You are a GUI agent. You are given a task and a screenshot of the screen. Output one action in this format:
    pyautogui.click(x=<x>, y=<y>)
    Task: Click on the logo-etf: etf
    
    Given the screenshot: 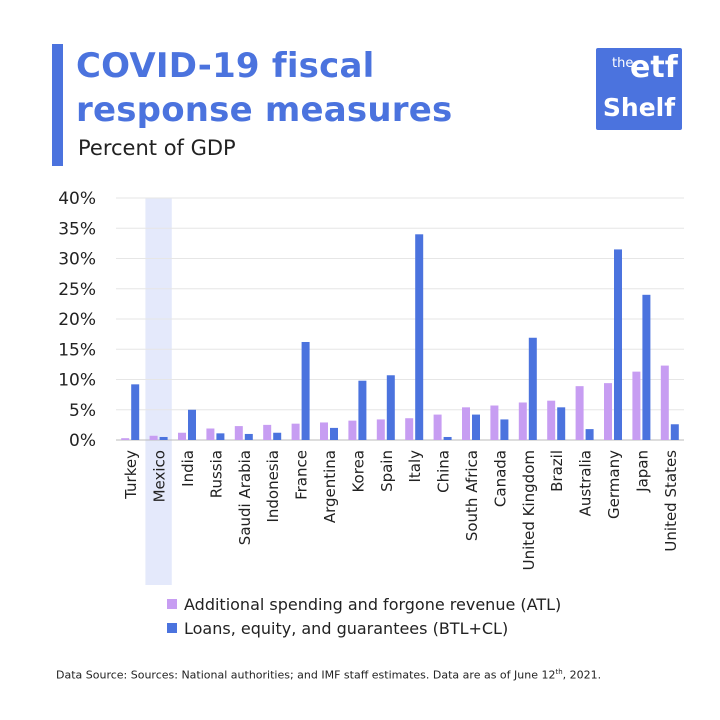 What is the action you would take?
    pyautogui.click(x=654, y=67)
    